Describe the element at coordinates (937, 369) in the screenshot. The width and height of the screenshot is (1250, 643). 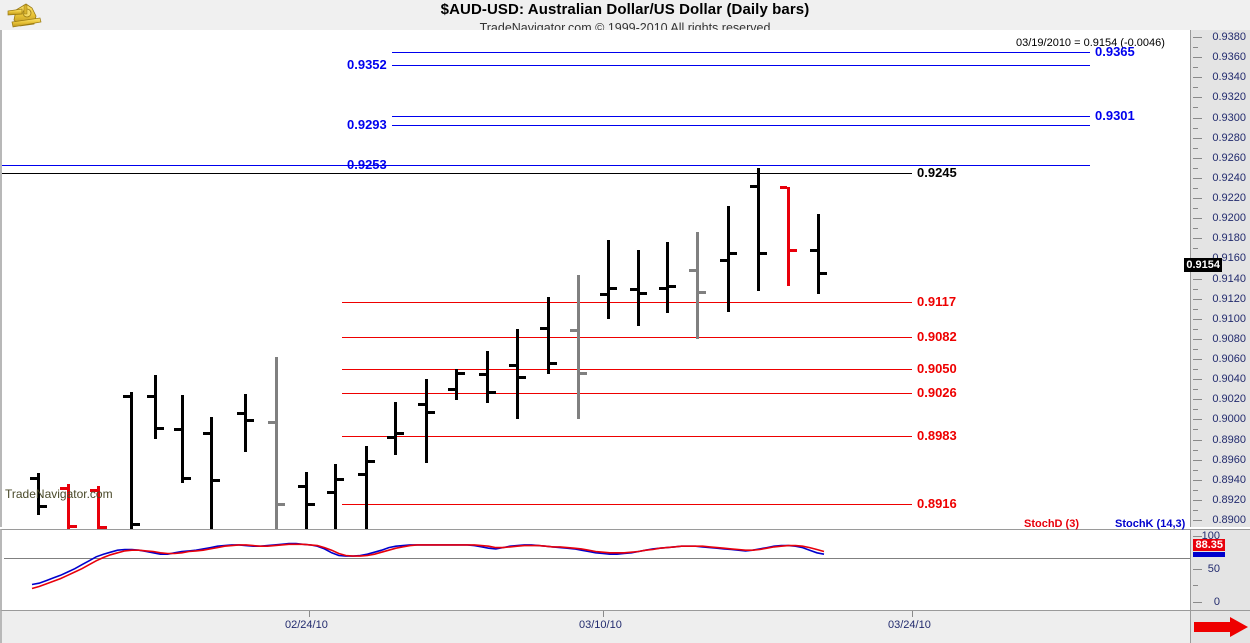
I see `price-level-label: 0.9050` at that location.